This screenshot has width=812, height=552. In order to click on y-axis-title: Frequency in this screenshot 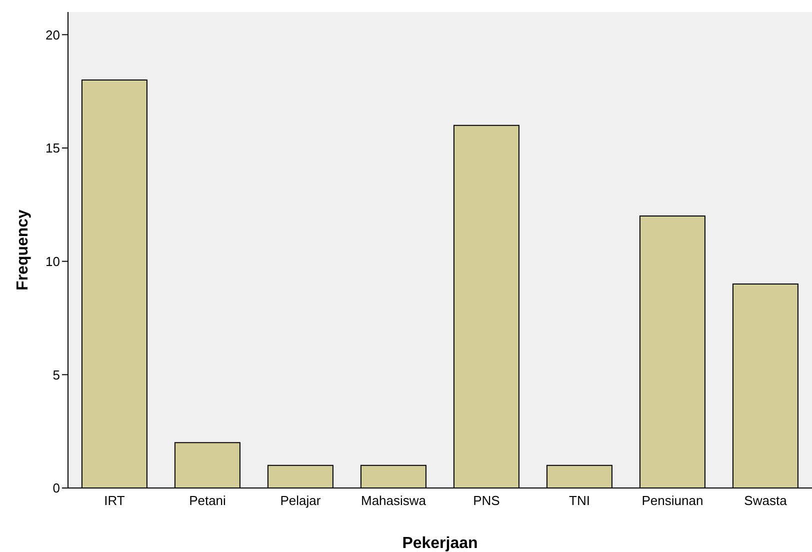, I will do `click(23, 249)`.